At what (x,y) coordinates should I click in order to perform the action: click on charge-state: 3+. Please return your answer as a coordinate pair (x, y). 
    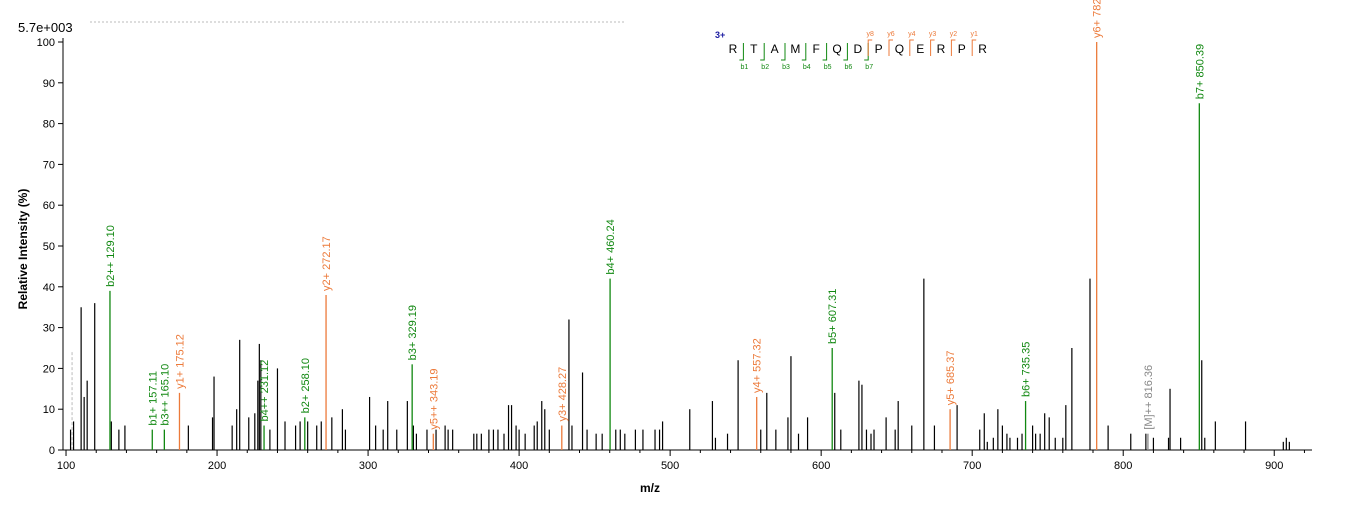
    Looking at the image, I should click on (720, 35).